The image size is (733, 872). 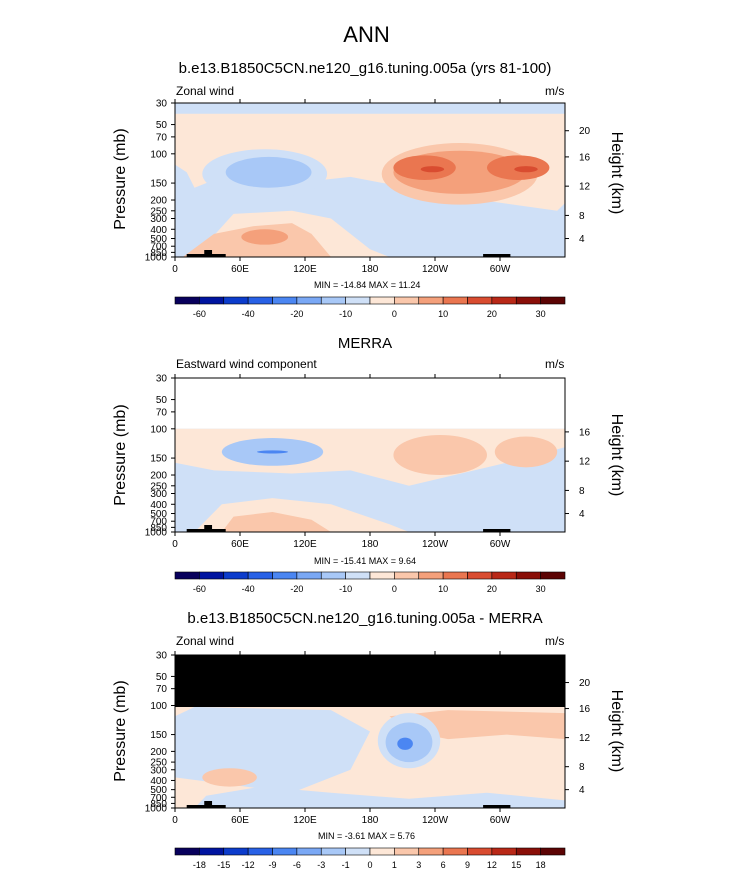 I want to click on panel3-colorbar-label: -18, so click(x=199, y=865).